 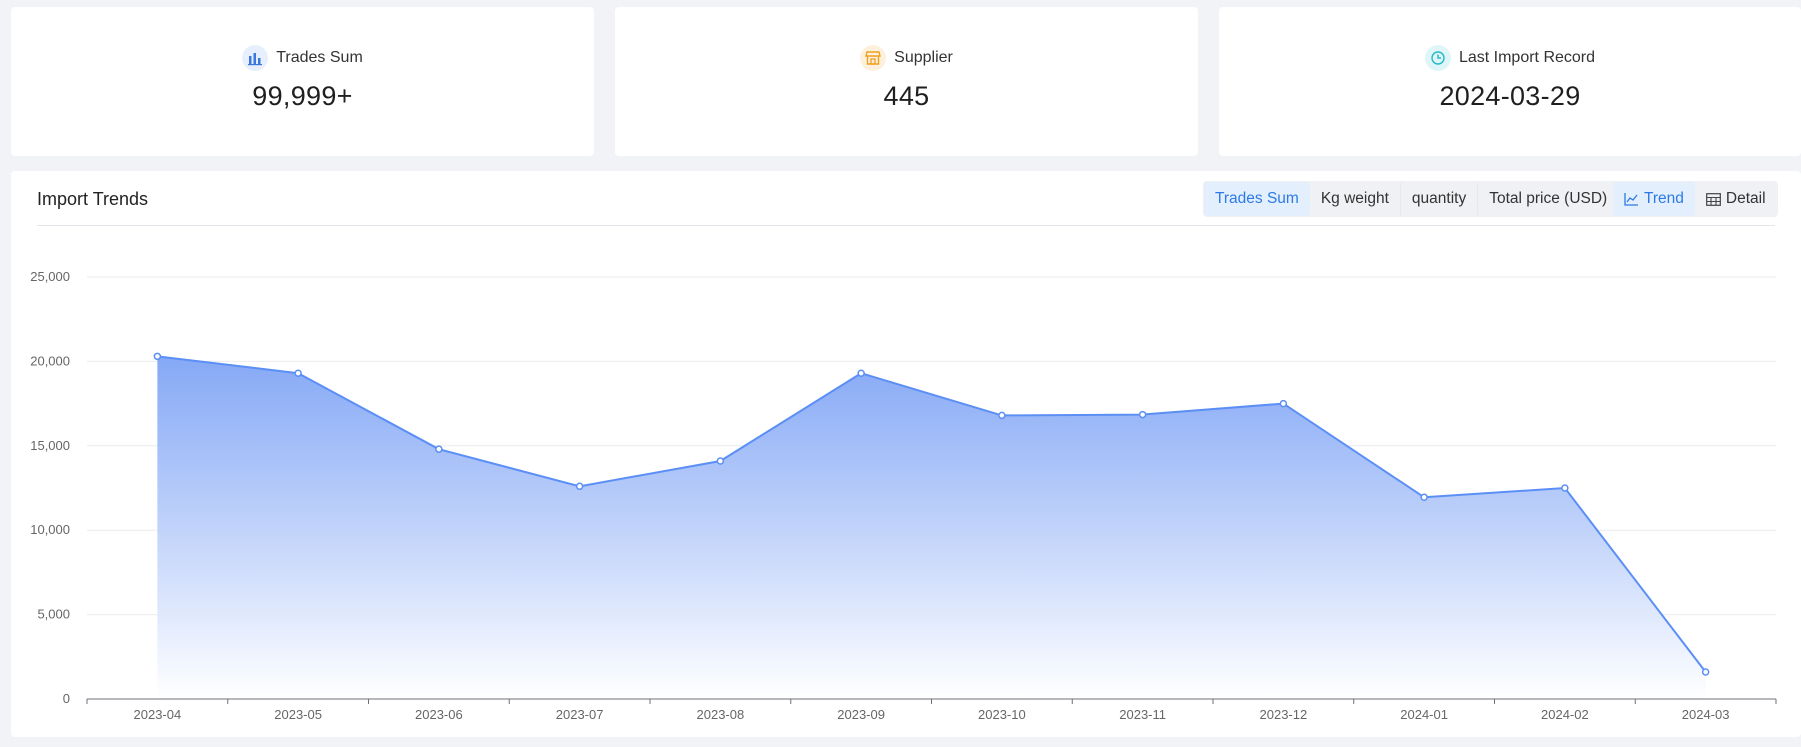 What do you see at coordinates (50, 445) in the screenshot?
I see `y-tick-label: 15,000` at bounding box center [50, 445].